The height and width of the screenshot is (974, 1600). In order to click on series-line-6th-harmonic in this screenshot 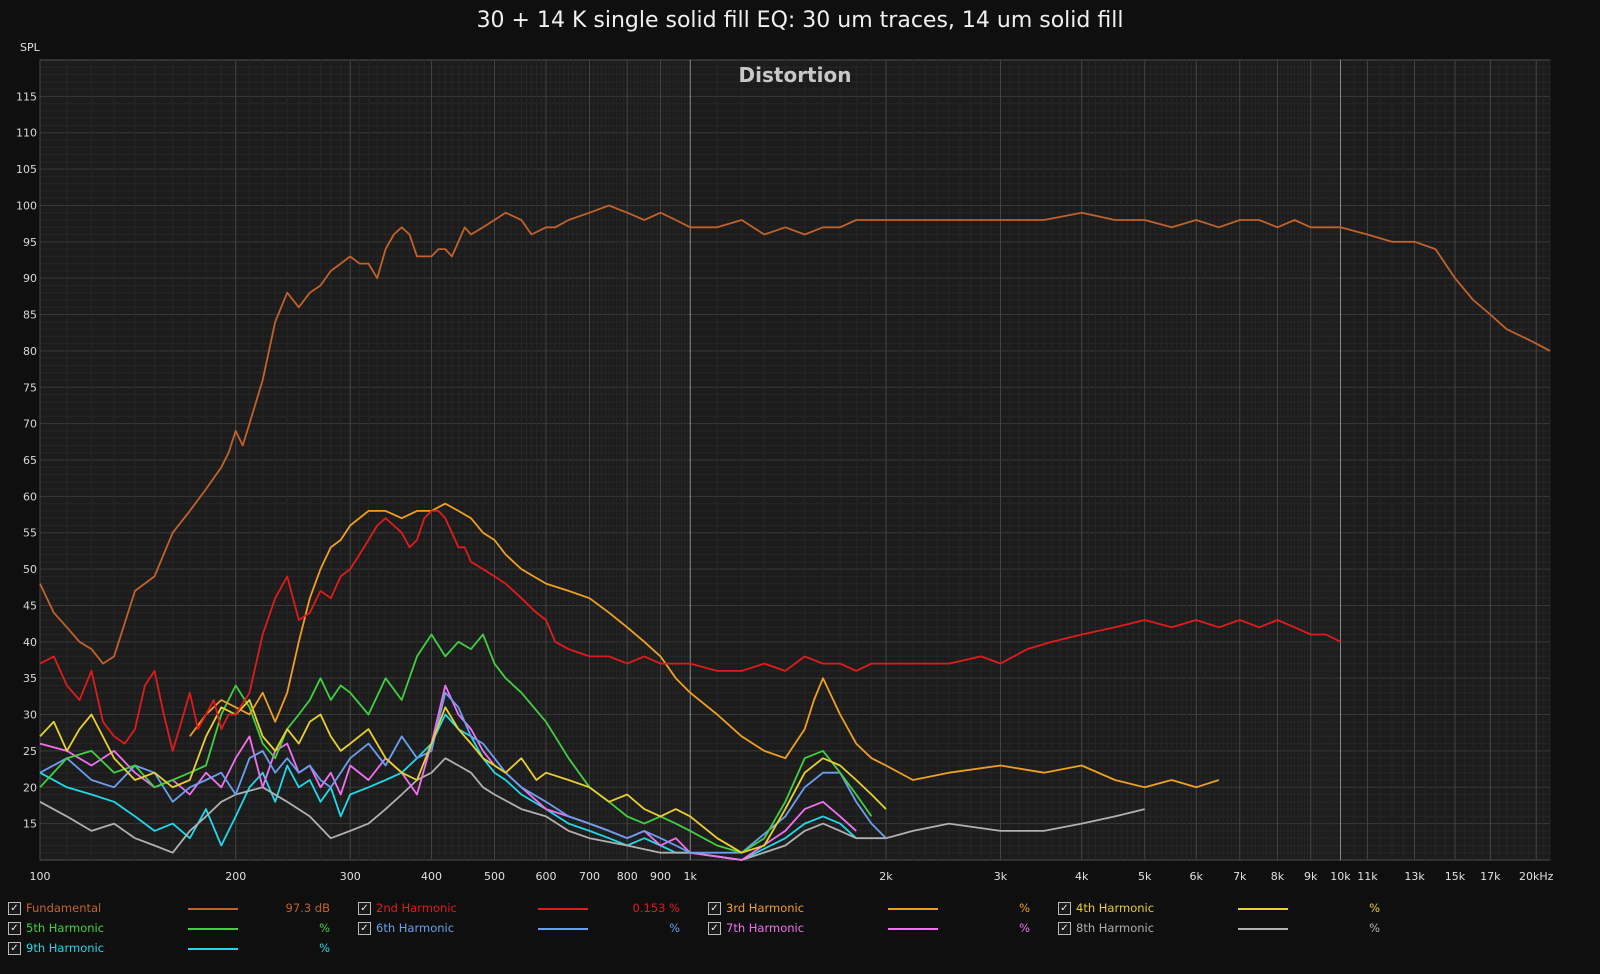, I will do `click(463, 772)`.